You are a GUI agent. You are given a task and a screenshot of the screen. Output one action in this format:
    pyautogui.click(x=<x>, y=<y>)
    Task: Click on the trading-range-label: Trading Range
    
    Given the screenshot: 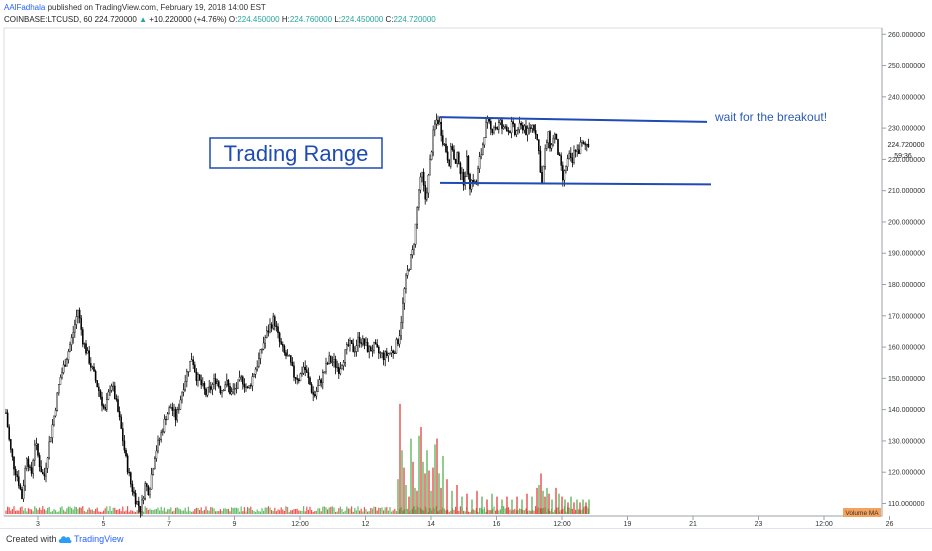 What is the action you would take?
    pyautogui.click(x=296, y=153)
    